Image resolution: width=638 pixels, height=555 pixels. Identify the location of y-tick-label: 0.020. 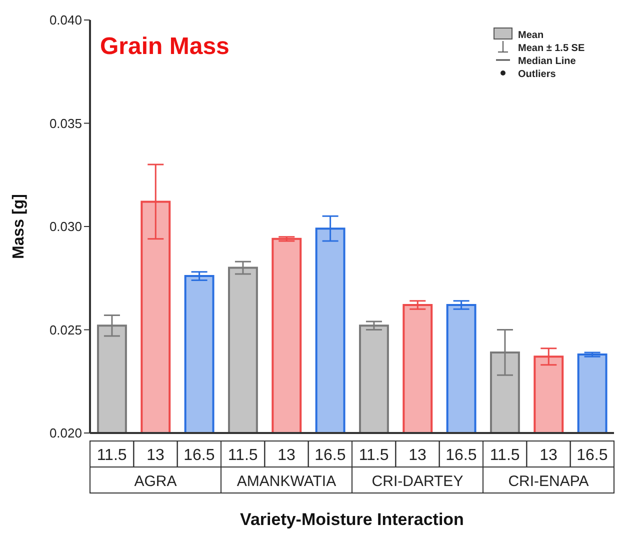
(65, 433).